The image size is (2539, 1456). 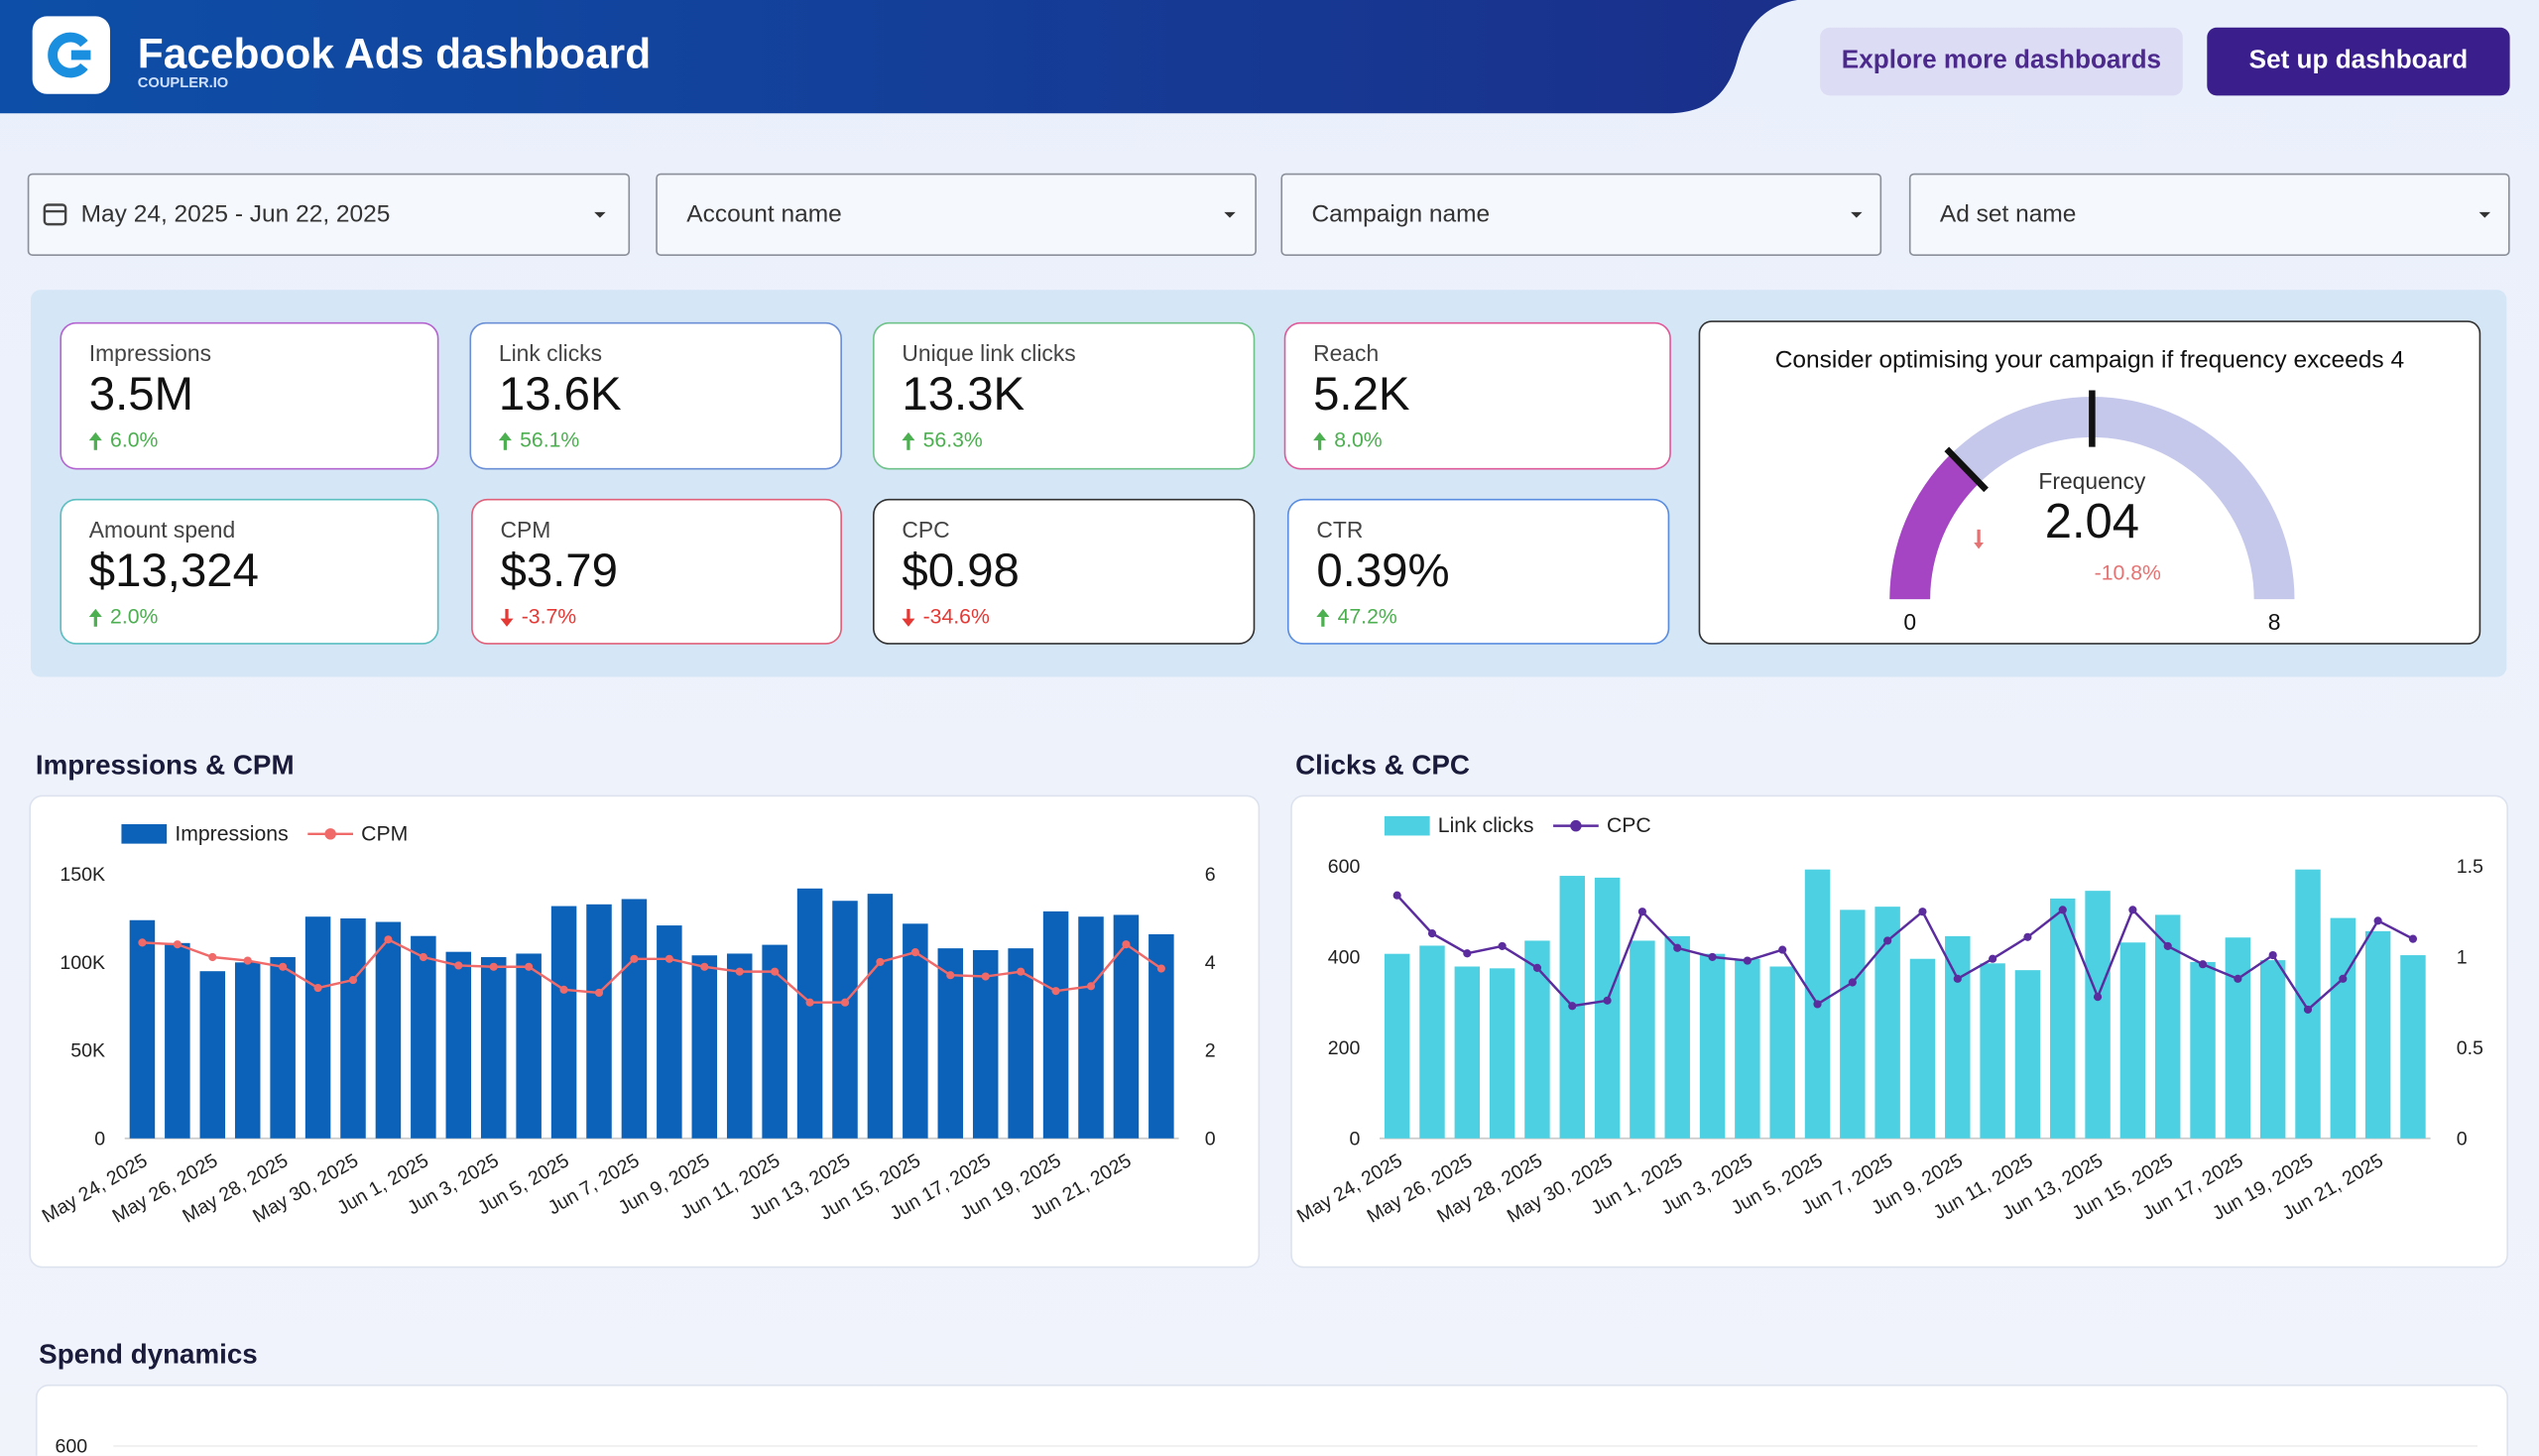 What do you see at coordinates (1486, 825) in the screenshot?
I see `legend-label: Link clicks` at bounding box center [1486, 825].